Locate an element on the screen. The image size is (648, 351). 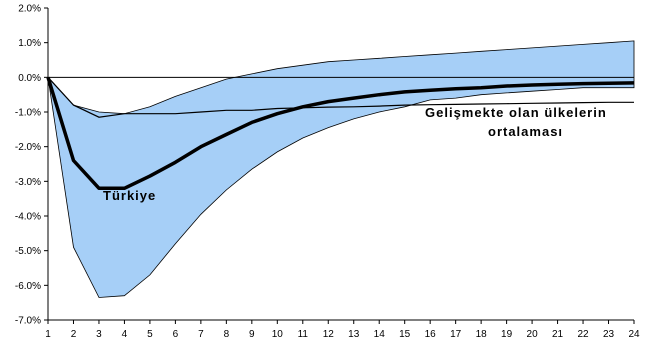
x-tick-label: 14 is located at coordinates (380, 334).